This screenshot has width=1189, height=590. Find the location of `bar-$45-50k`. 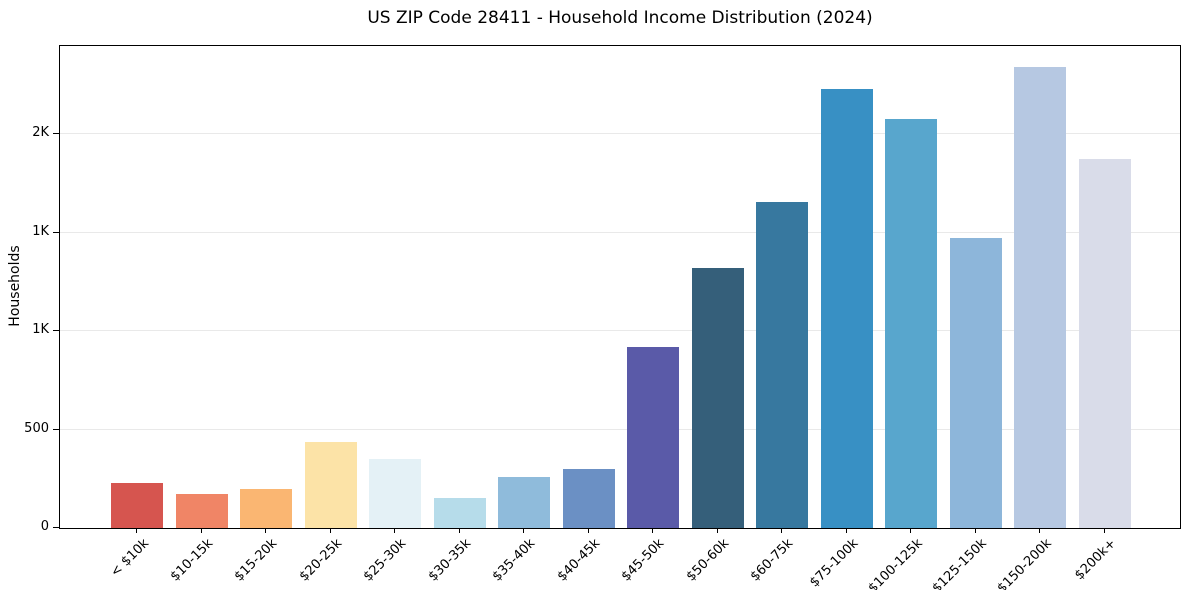

bar-$45-50k is located at coordinates (653, 437).